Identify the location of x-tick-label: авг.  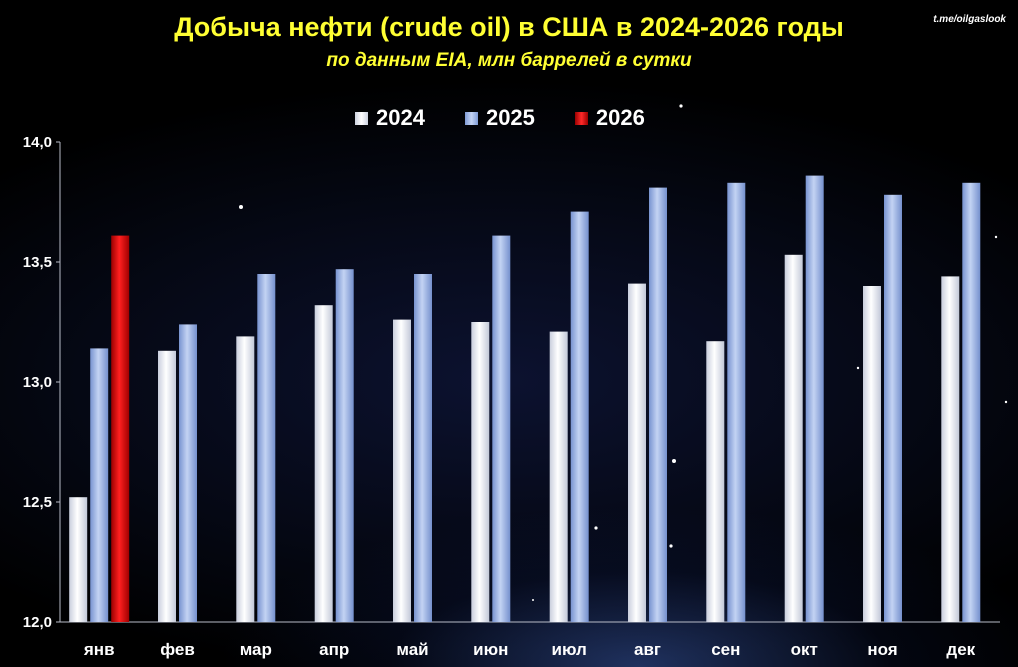
(647, 649).